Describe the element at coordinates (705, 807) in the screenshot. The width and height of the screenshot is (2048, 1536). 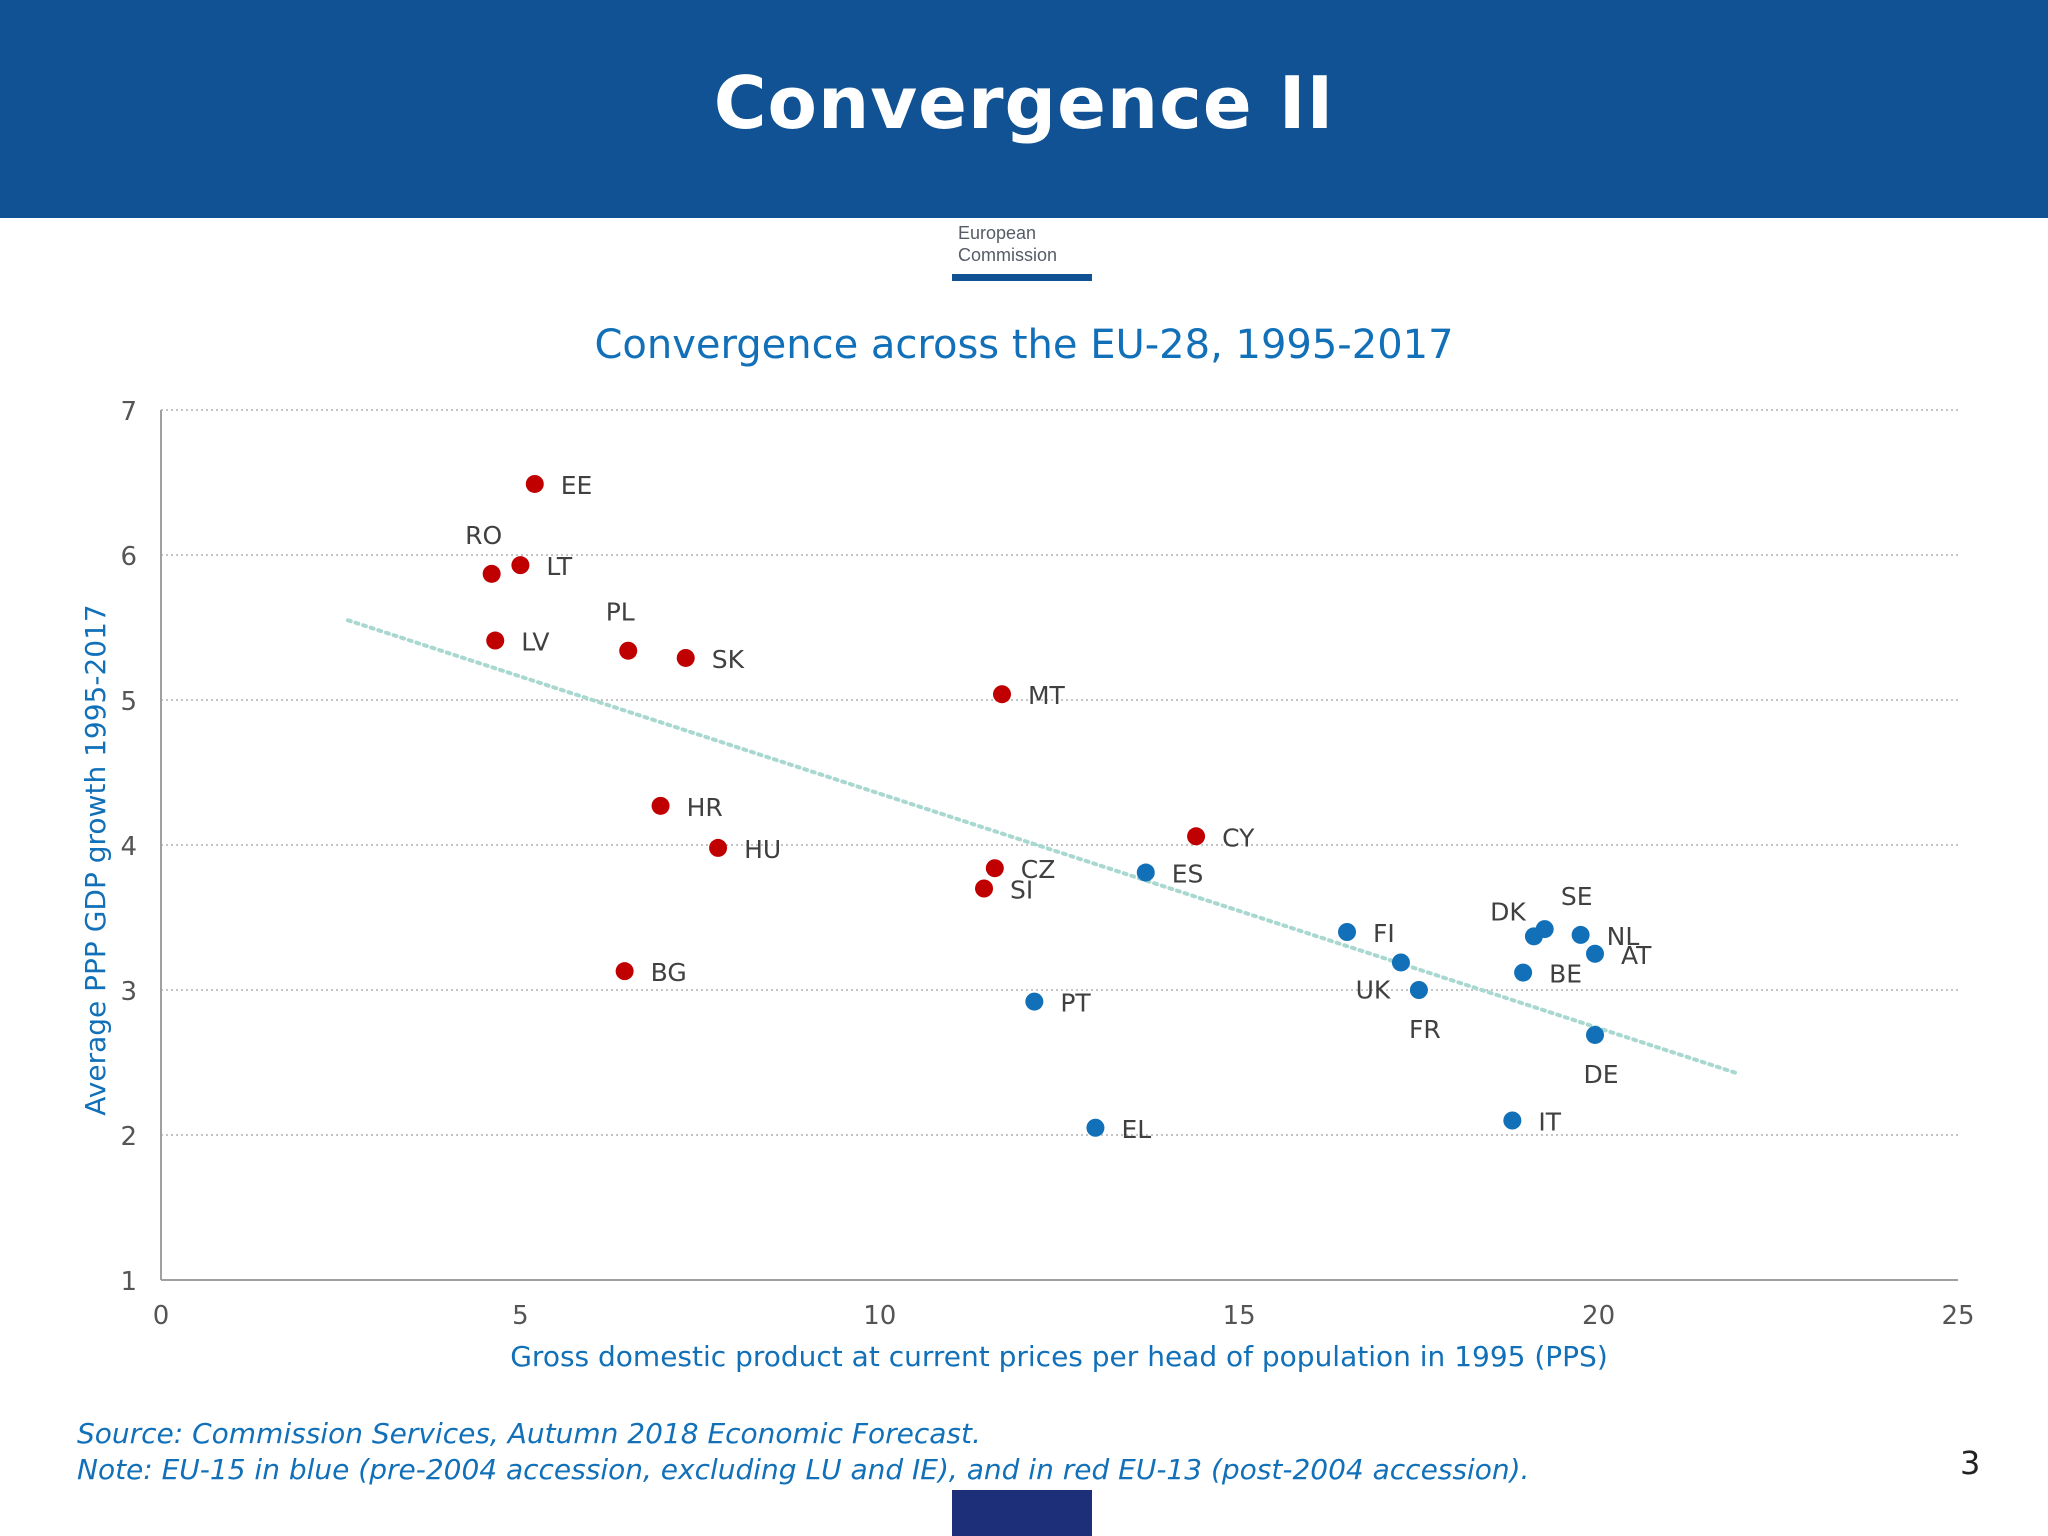
I see `point-label-hr: HR` at that location.